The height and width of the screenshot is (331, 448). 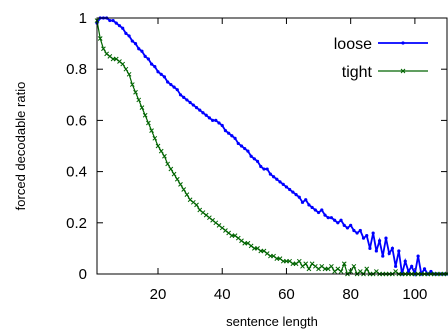 I want to click on y-tick-label: 0, so click(x=83, y=274).